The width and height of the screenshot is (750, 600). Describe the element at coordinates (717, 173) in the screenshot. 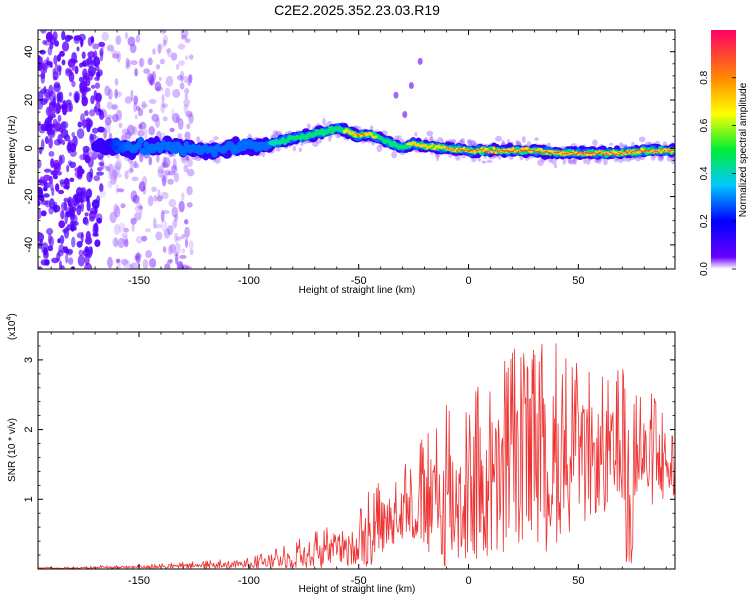

I see `colorbar-ticks: 0.0 0.2 0.4 0.6 0.8` at that location.